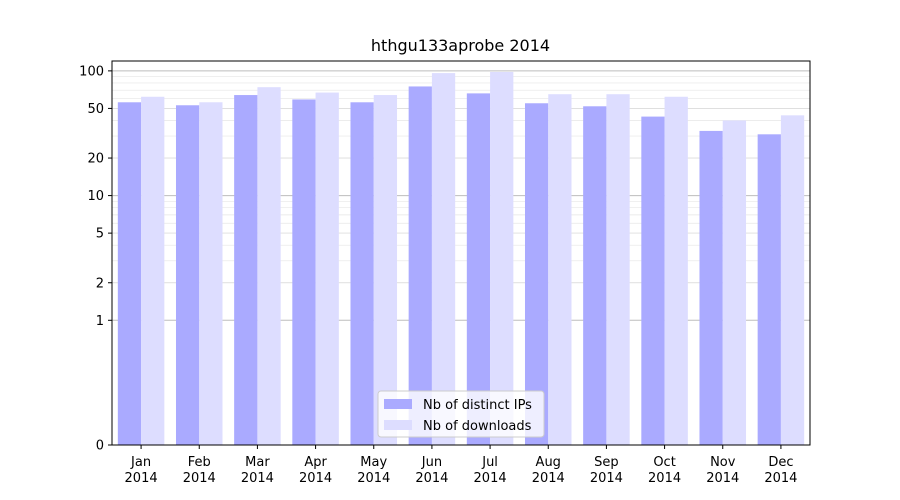 The height and width of the screenshot is (500, 900). I want to click on y-tick-label: 10, so click(95, 196).